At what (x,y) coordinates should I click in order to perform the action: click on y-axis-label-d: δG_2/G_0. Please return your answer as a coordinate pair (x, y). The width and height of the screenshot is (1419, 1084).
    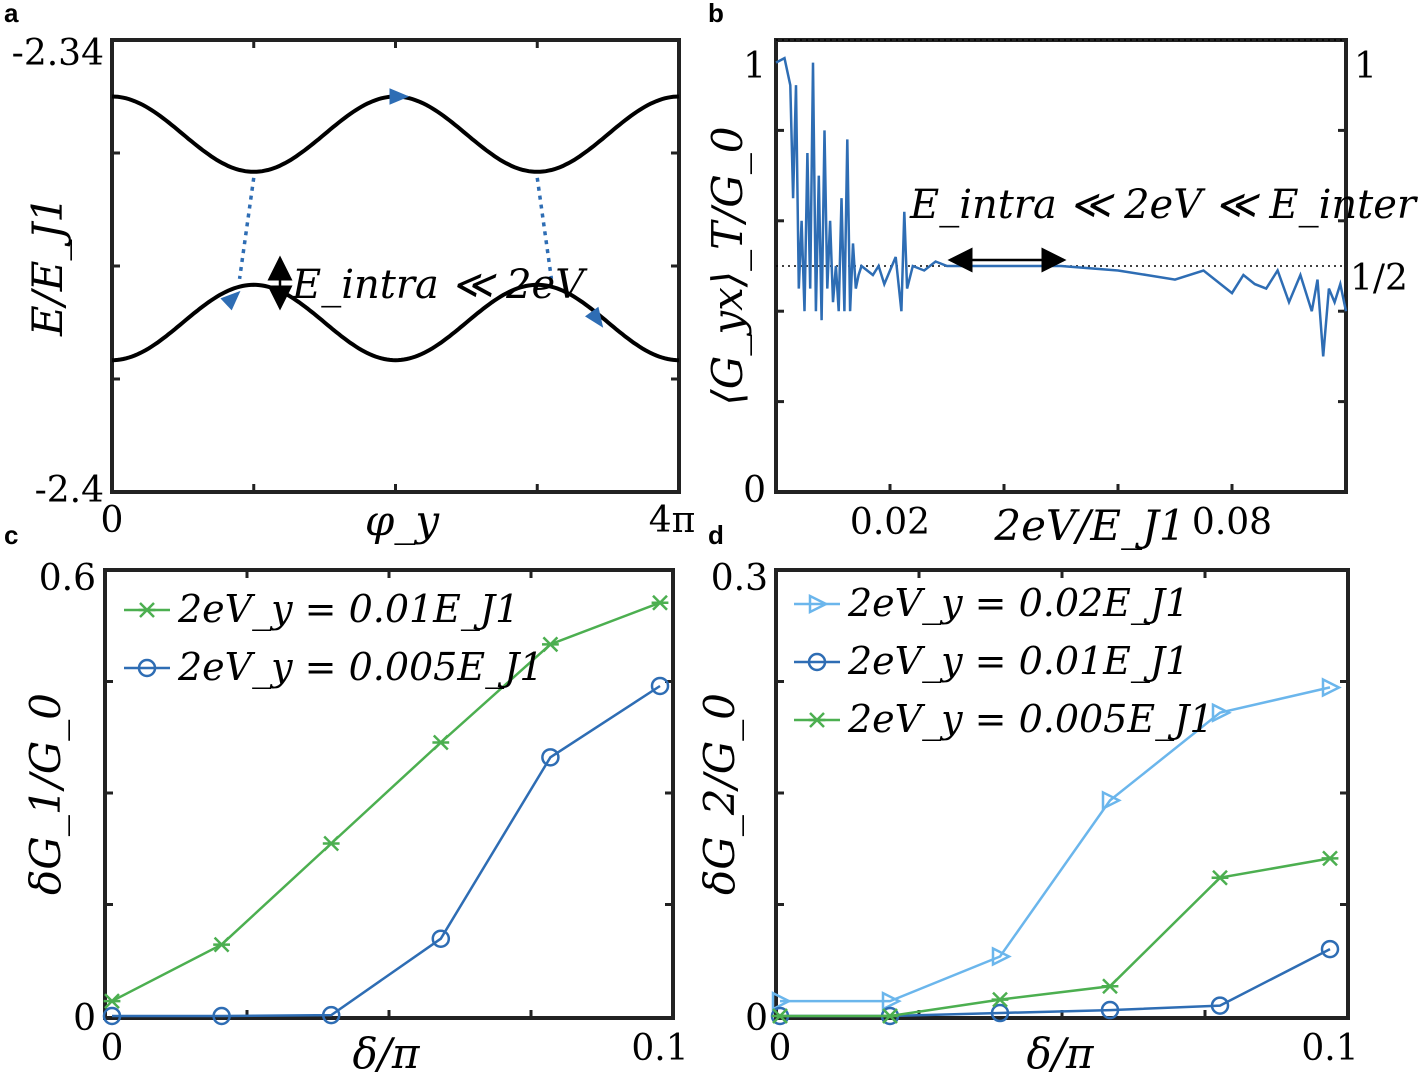
    Looking at the image, I should click on (719, 794).